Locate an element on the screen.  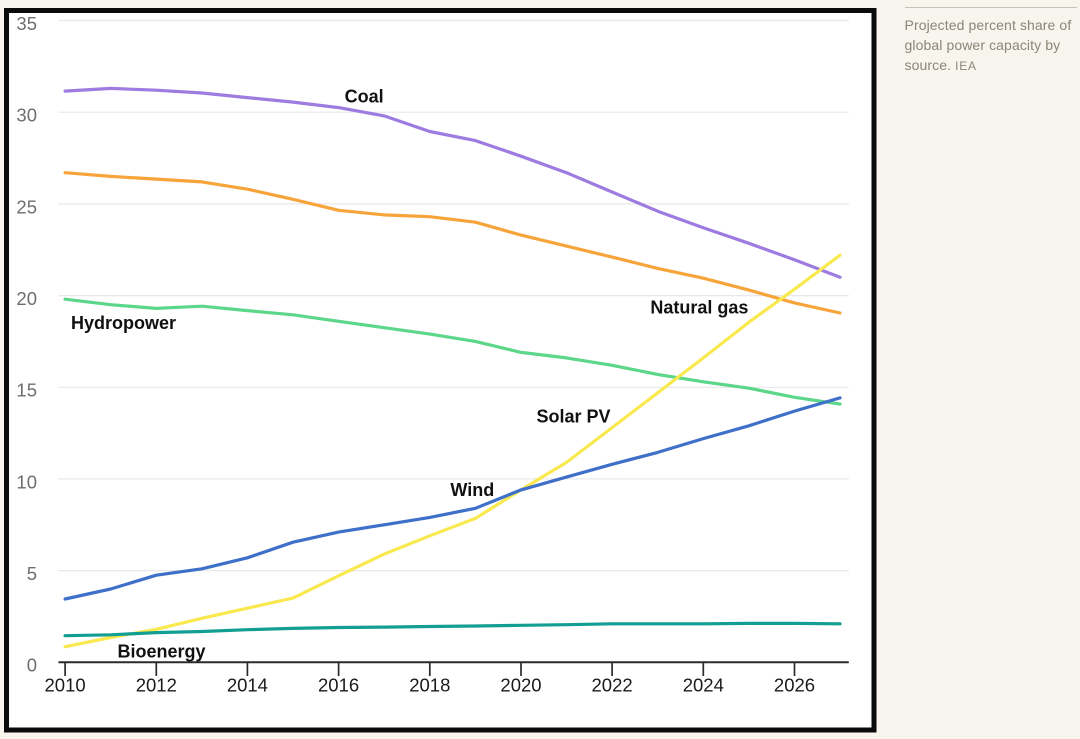
svg-text: 35 is located at coordinates (26, 23).